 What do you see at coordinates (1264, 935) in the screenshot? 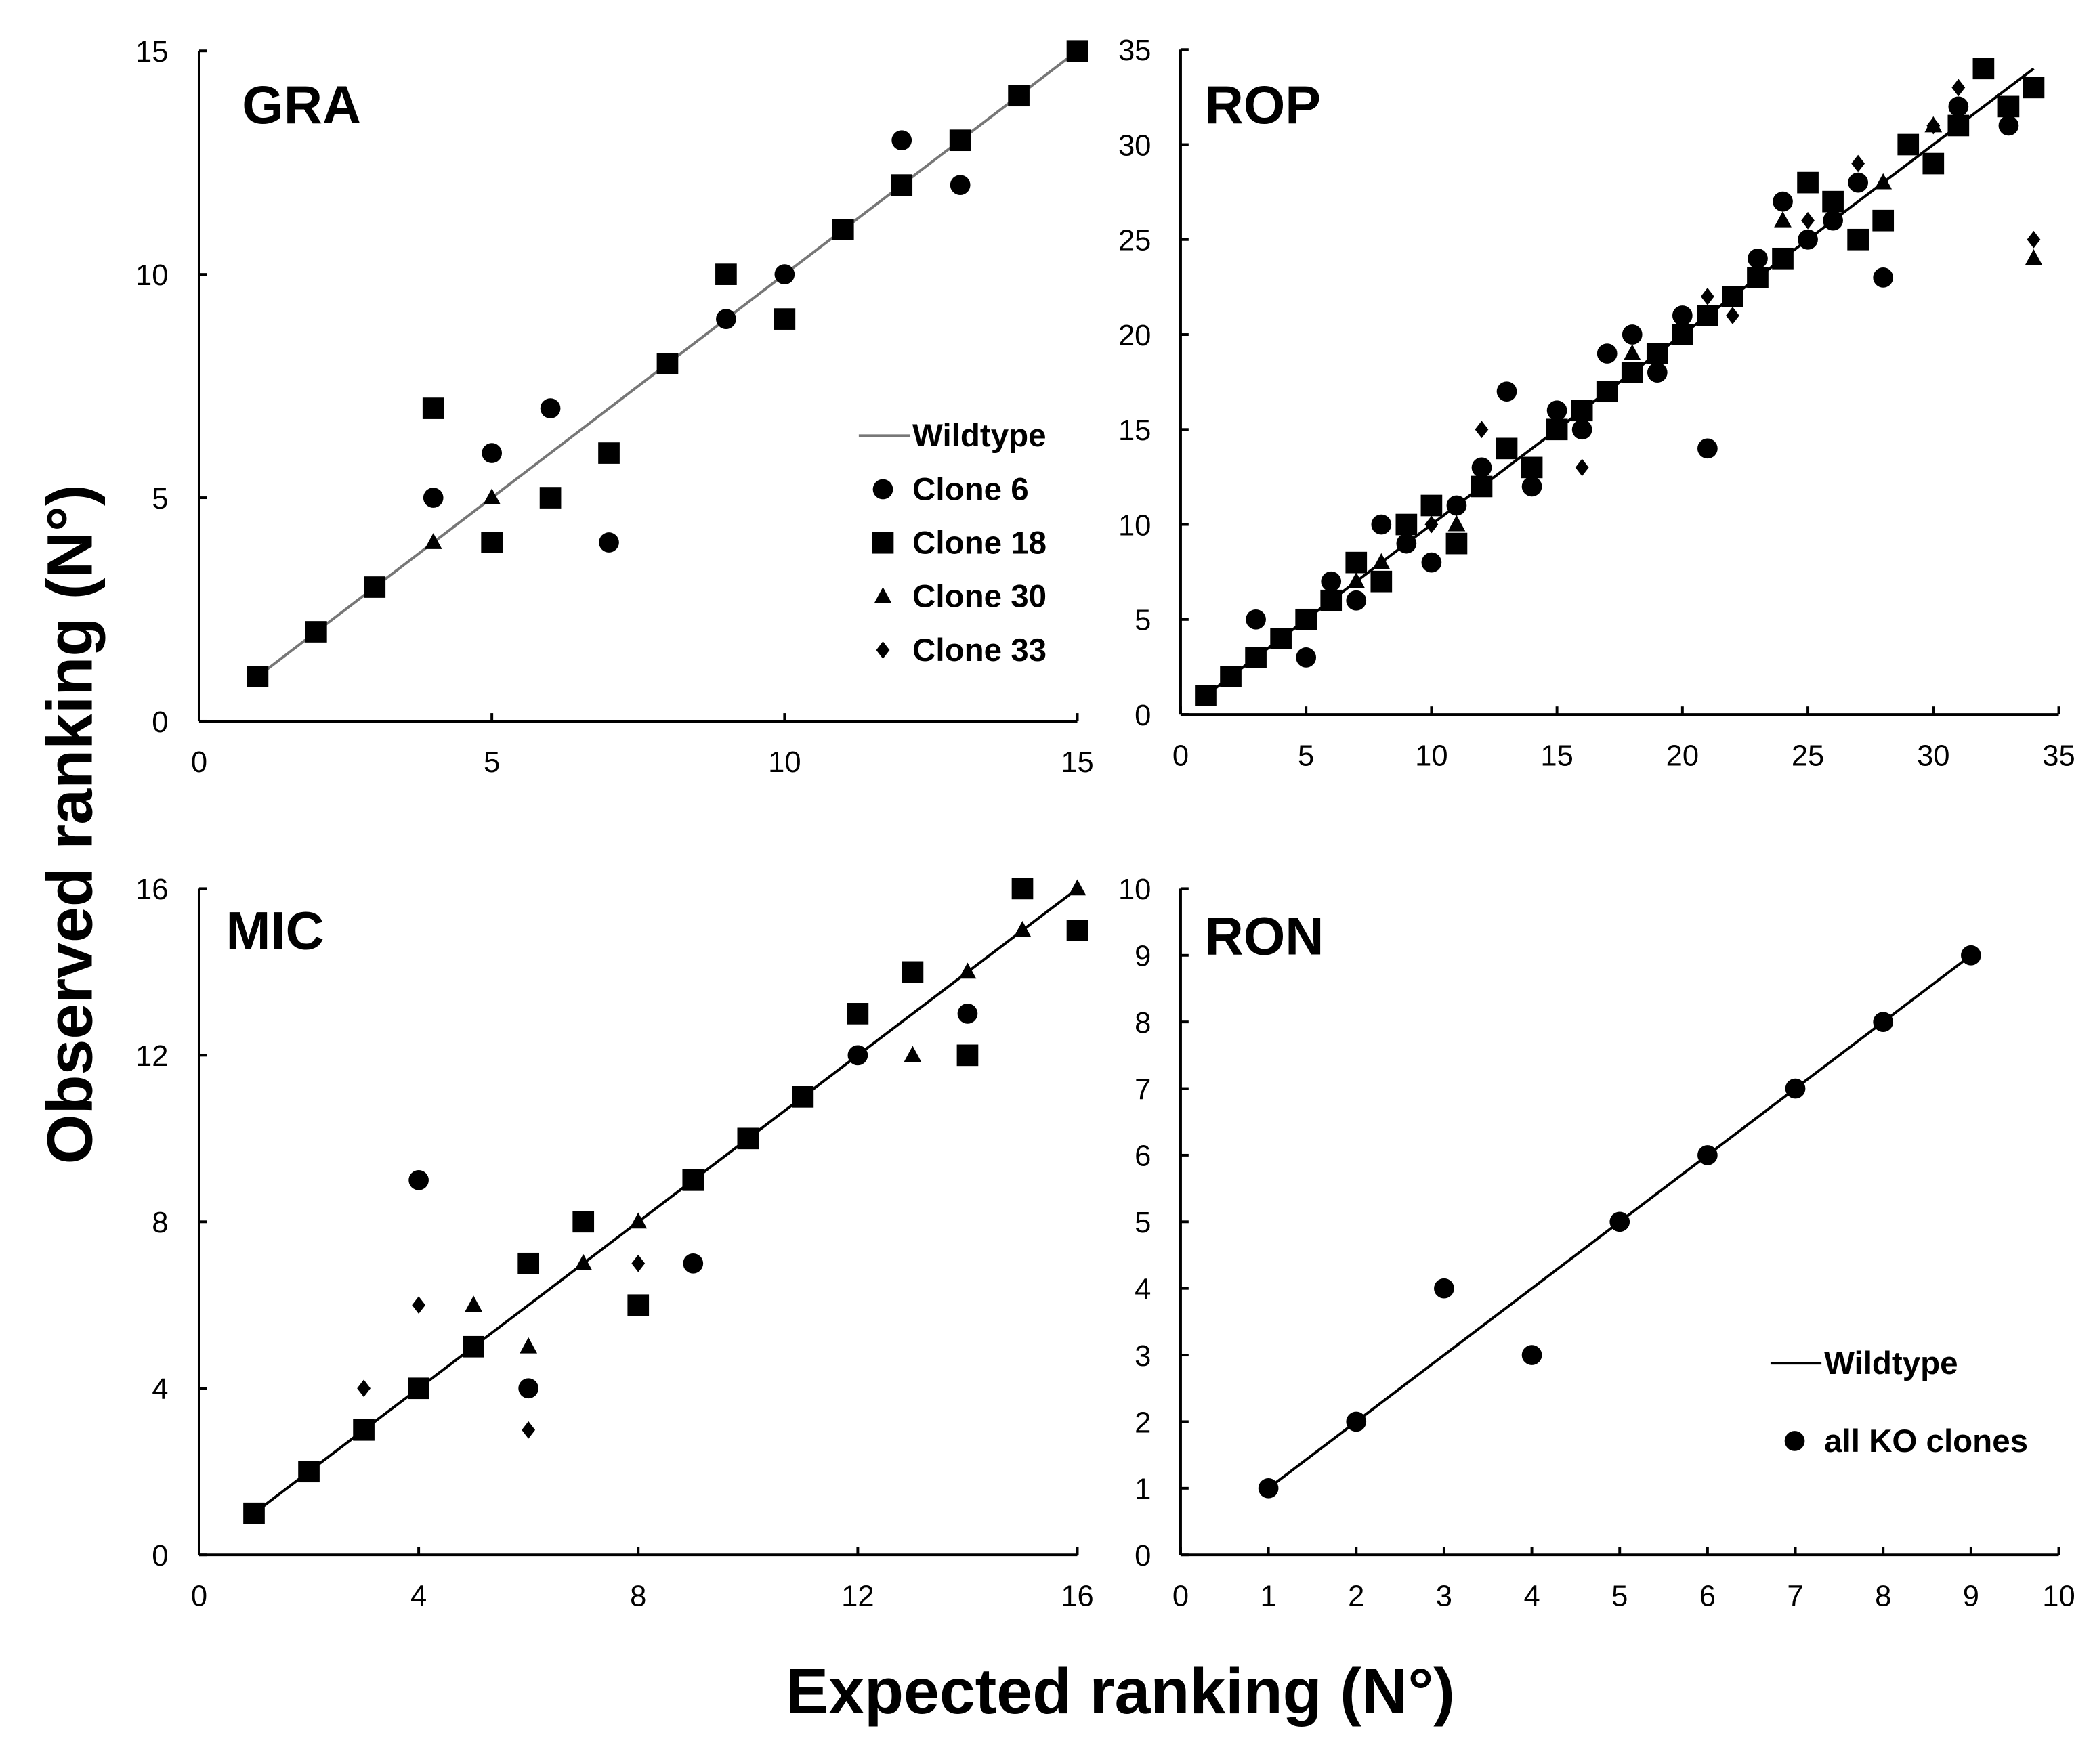
I see `panel-title: RON` at bounding box center [1264, 935].